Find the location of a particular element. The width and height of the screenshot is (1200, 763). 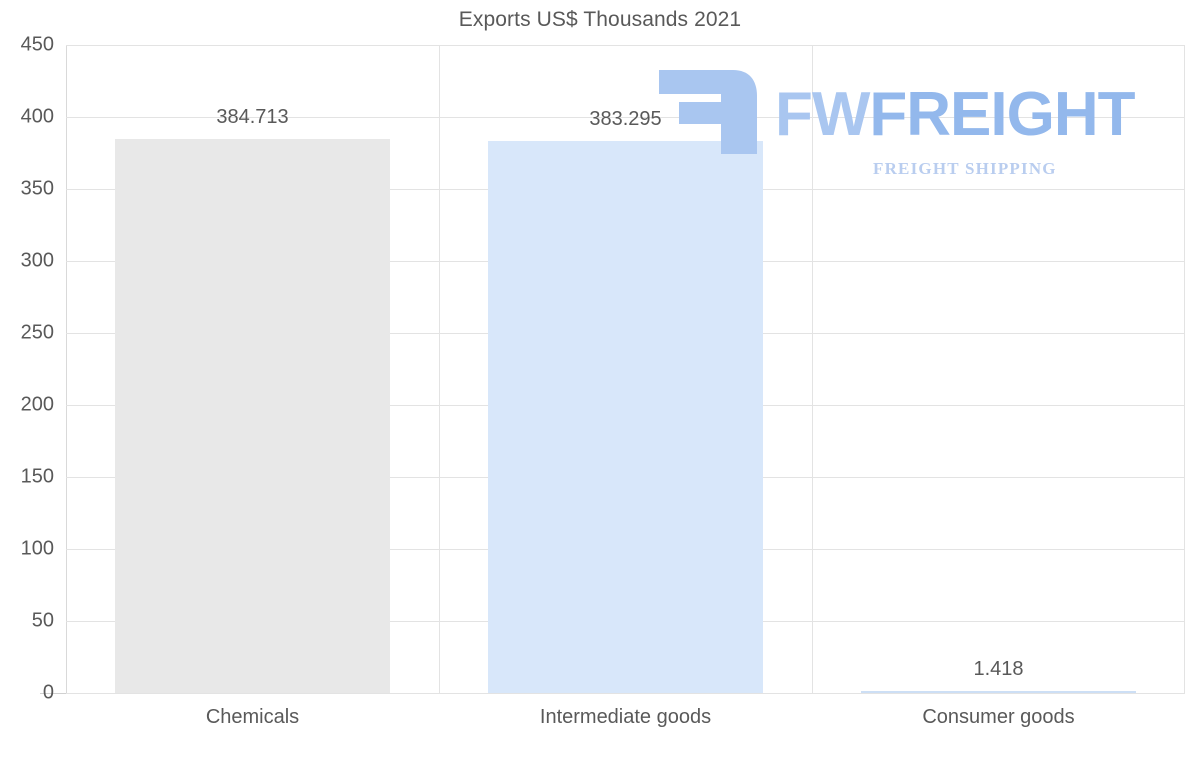

x-axis-category-label: Intermediate goods is located at coordinates (625, 717).